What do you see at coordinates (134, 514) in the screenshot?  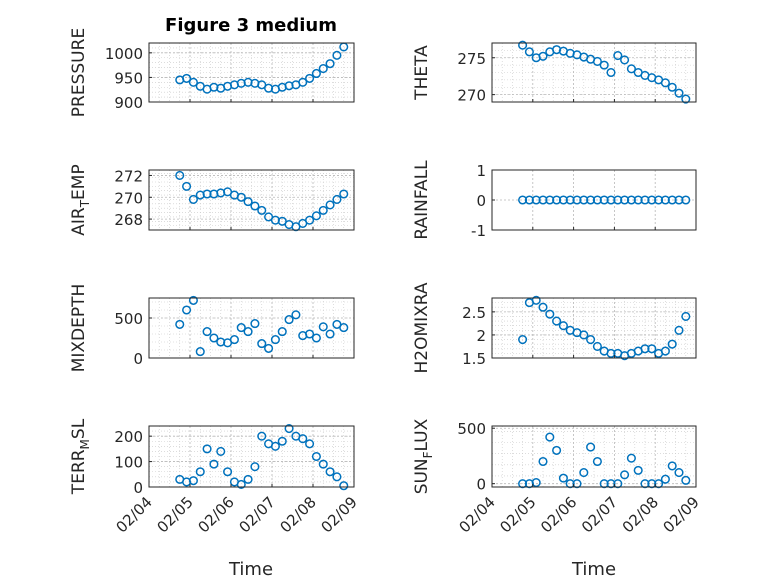 I see `xtick-label: 02/04` at bounding box center [134, 514].